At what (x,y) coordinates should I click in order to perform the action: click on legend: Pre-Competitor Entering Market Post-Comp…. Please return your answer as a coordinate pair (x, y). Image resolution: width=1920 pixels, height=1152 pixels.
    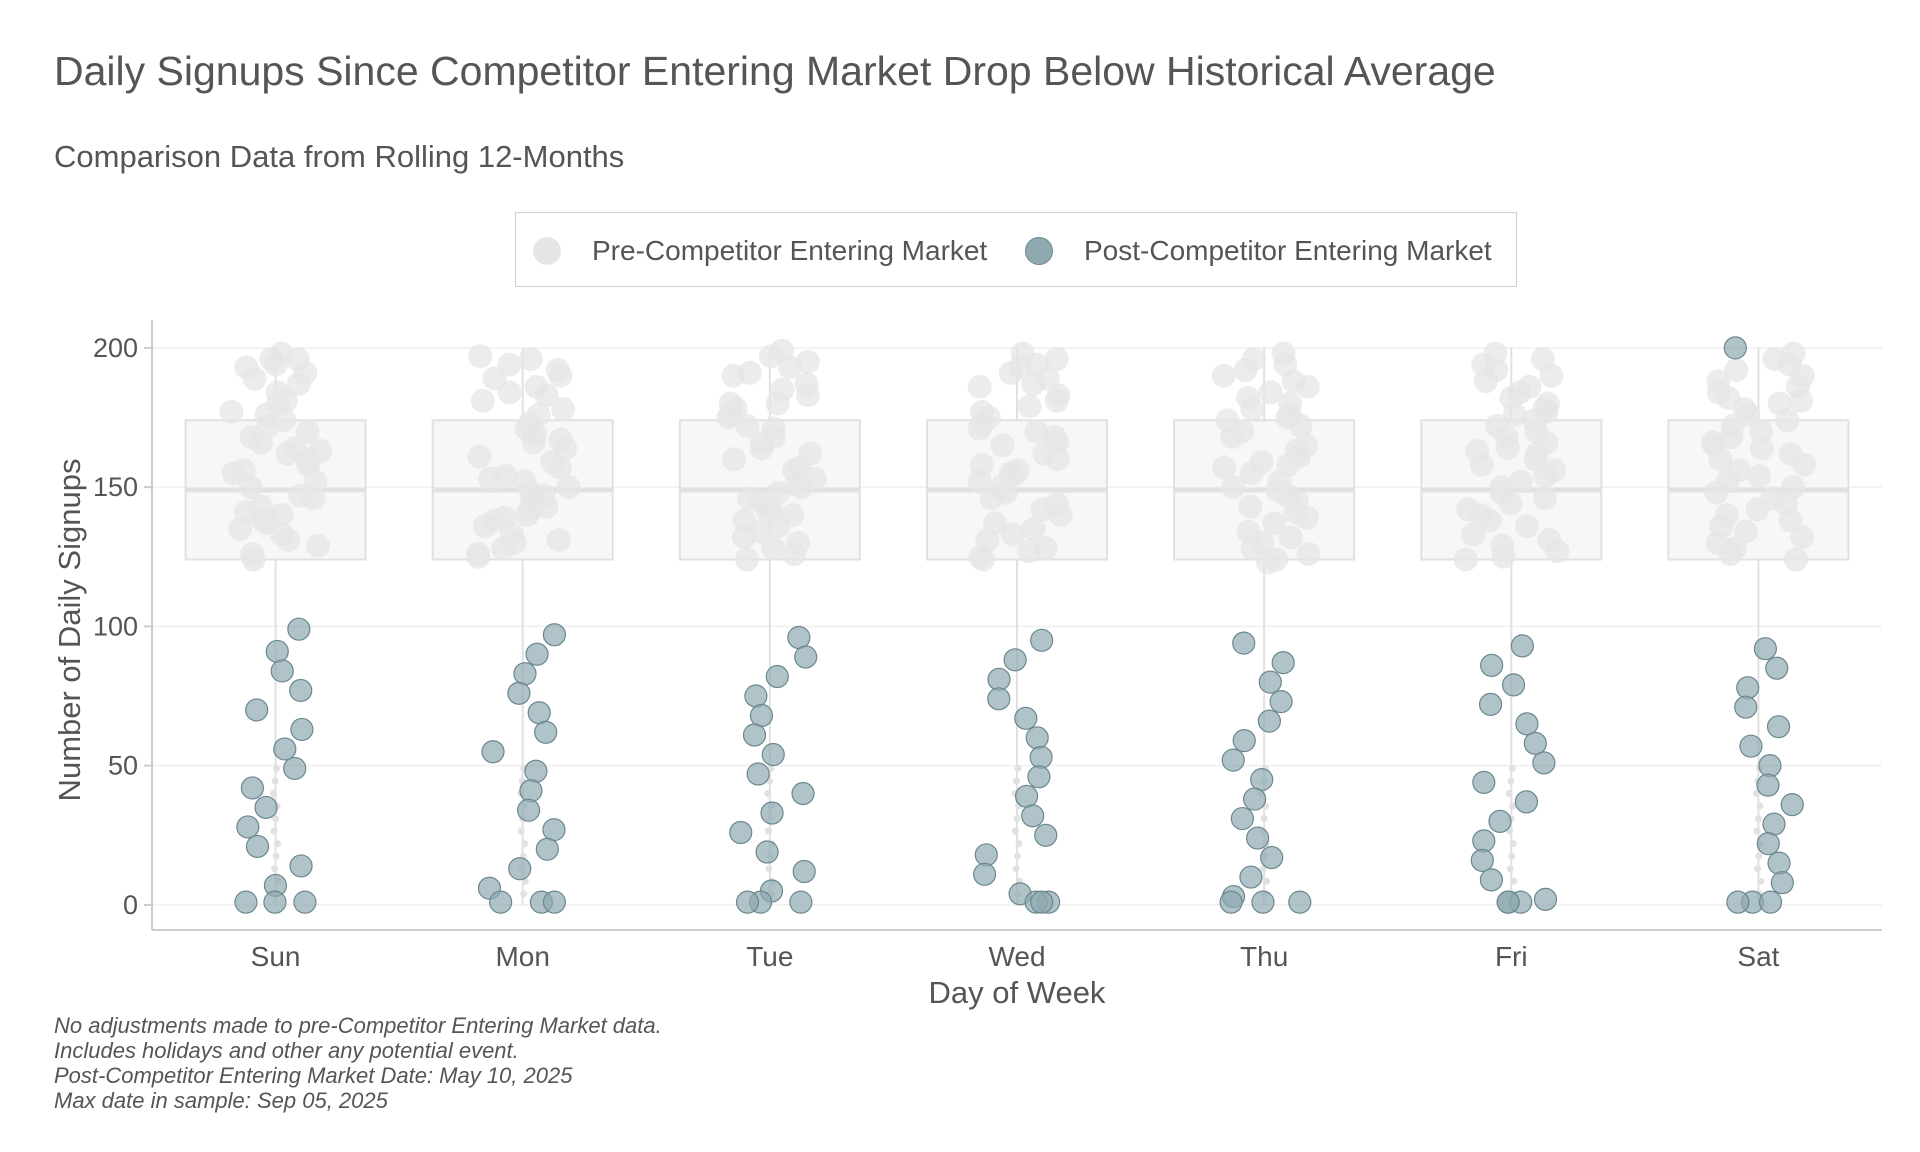
    Looking at the image, I should click on (1016, 249).